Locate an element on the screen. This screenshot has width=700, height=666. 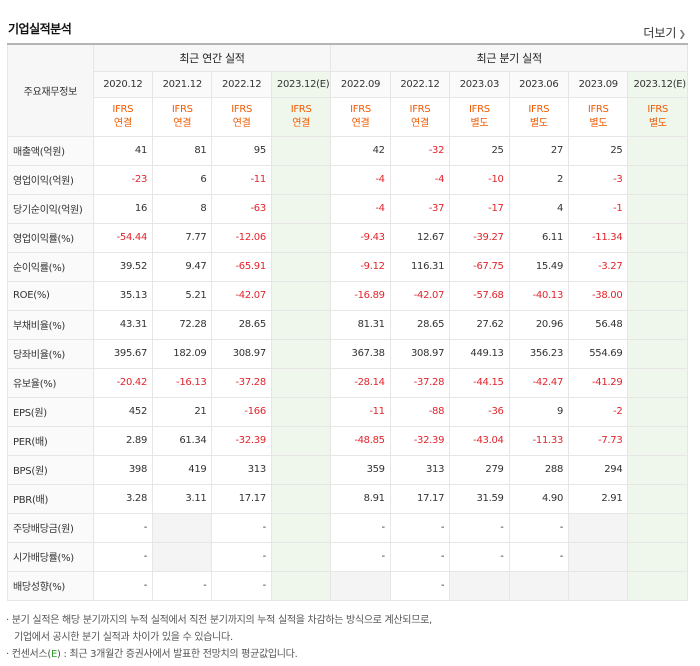
table-row: 당기순이익(억원) 16 8 -63 -4 -37 -17 4 -1 is located at coordinates (347, 208).